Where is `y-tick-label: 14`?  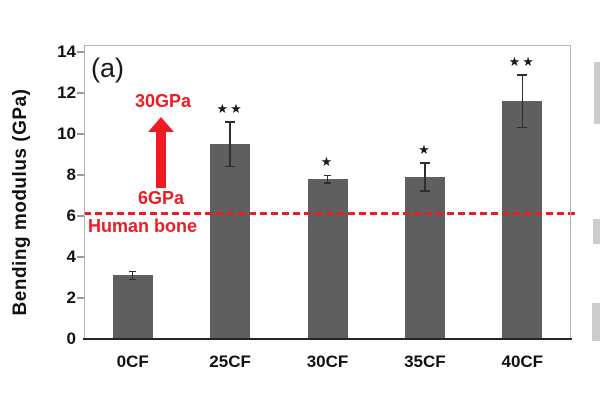 y-tick-label: 14 is located at coordinates (66, 52).